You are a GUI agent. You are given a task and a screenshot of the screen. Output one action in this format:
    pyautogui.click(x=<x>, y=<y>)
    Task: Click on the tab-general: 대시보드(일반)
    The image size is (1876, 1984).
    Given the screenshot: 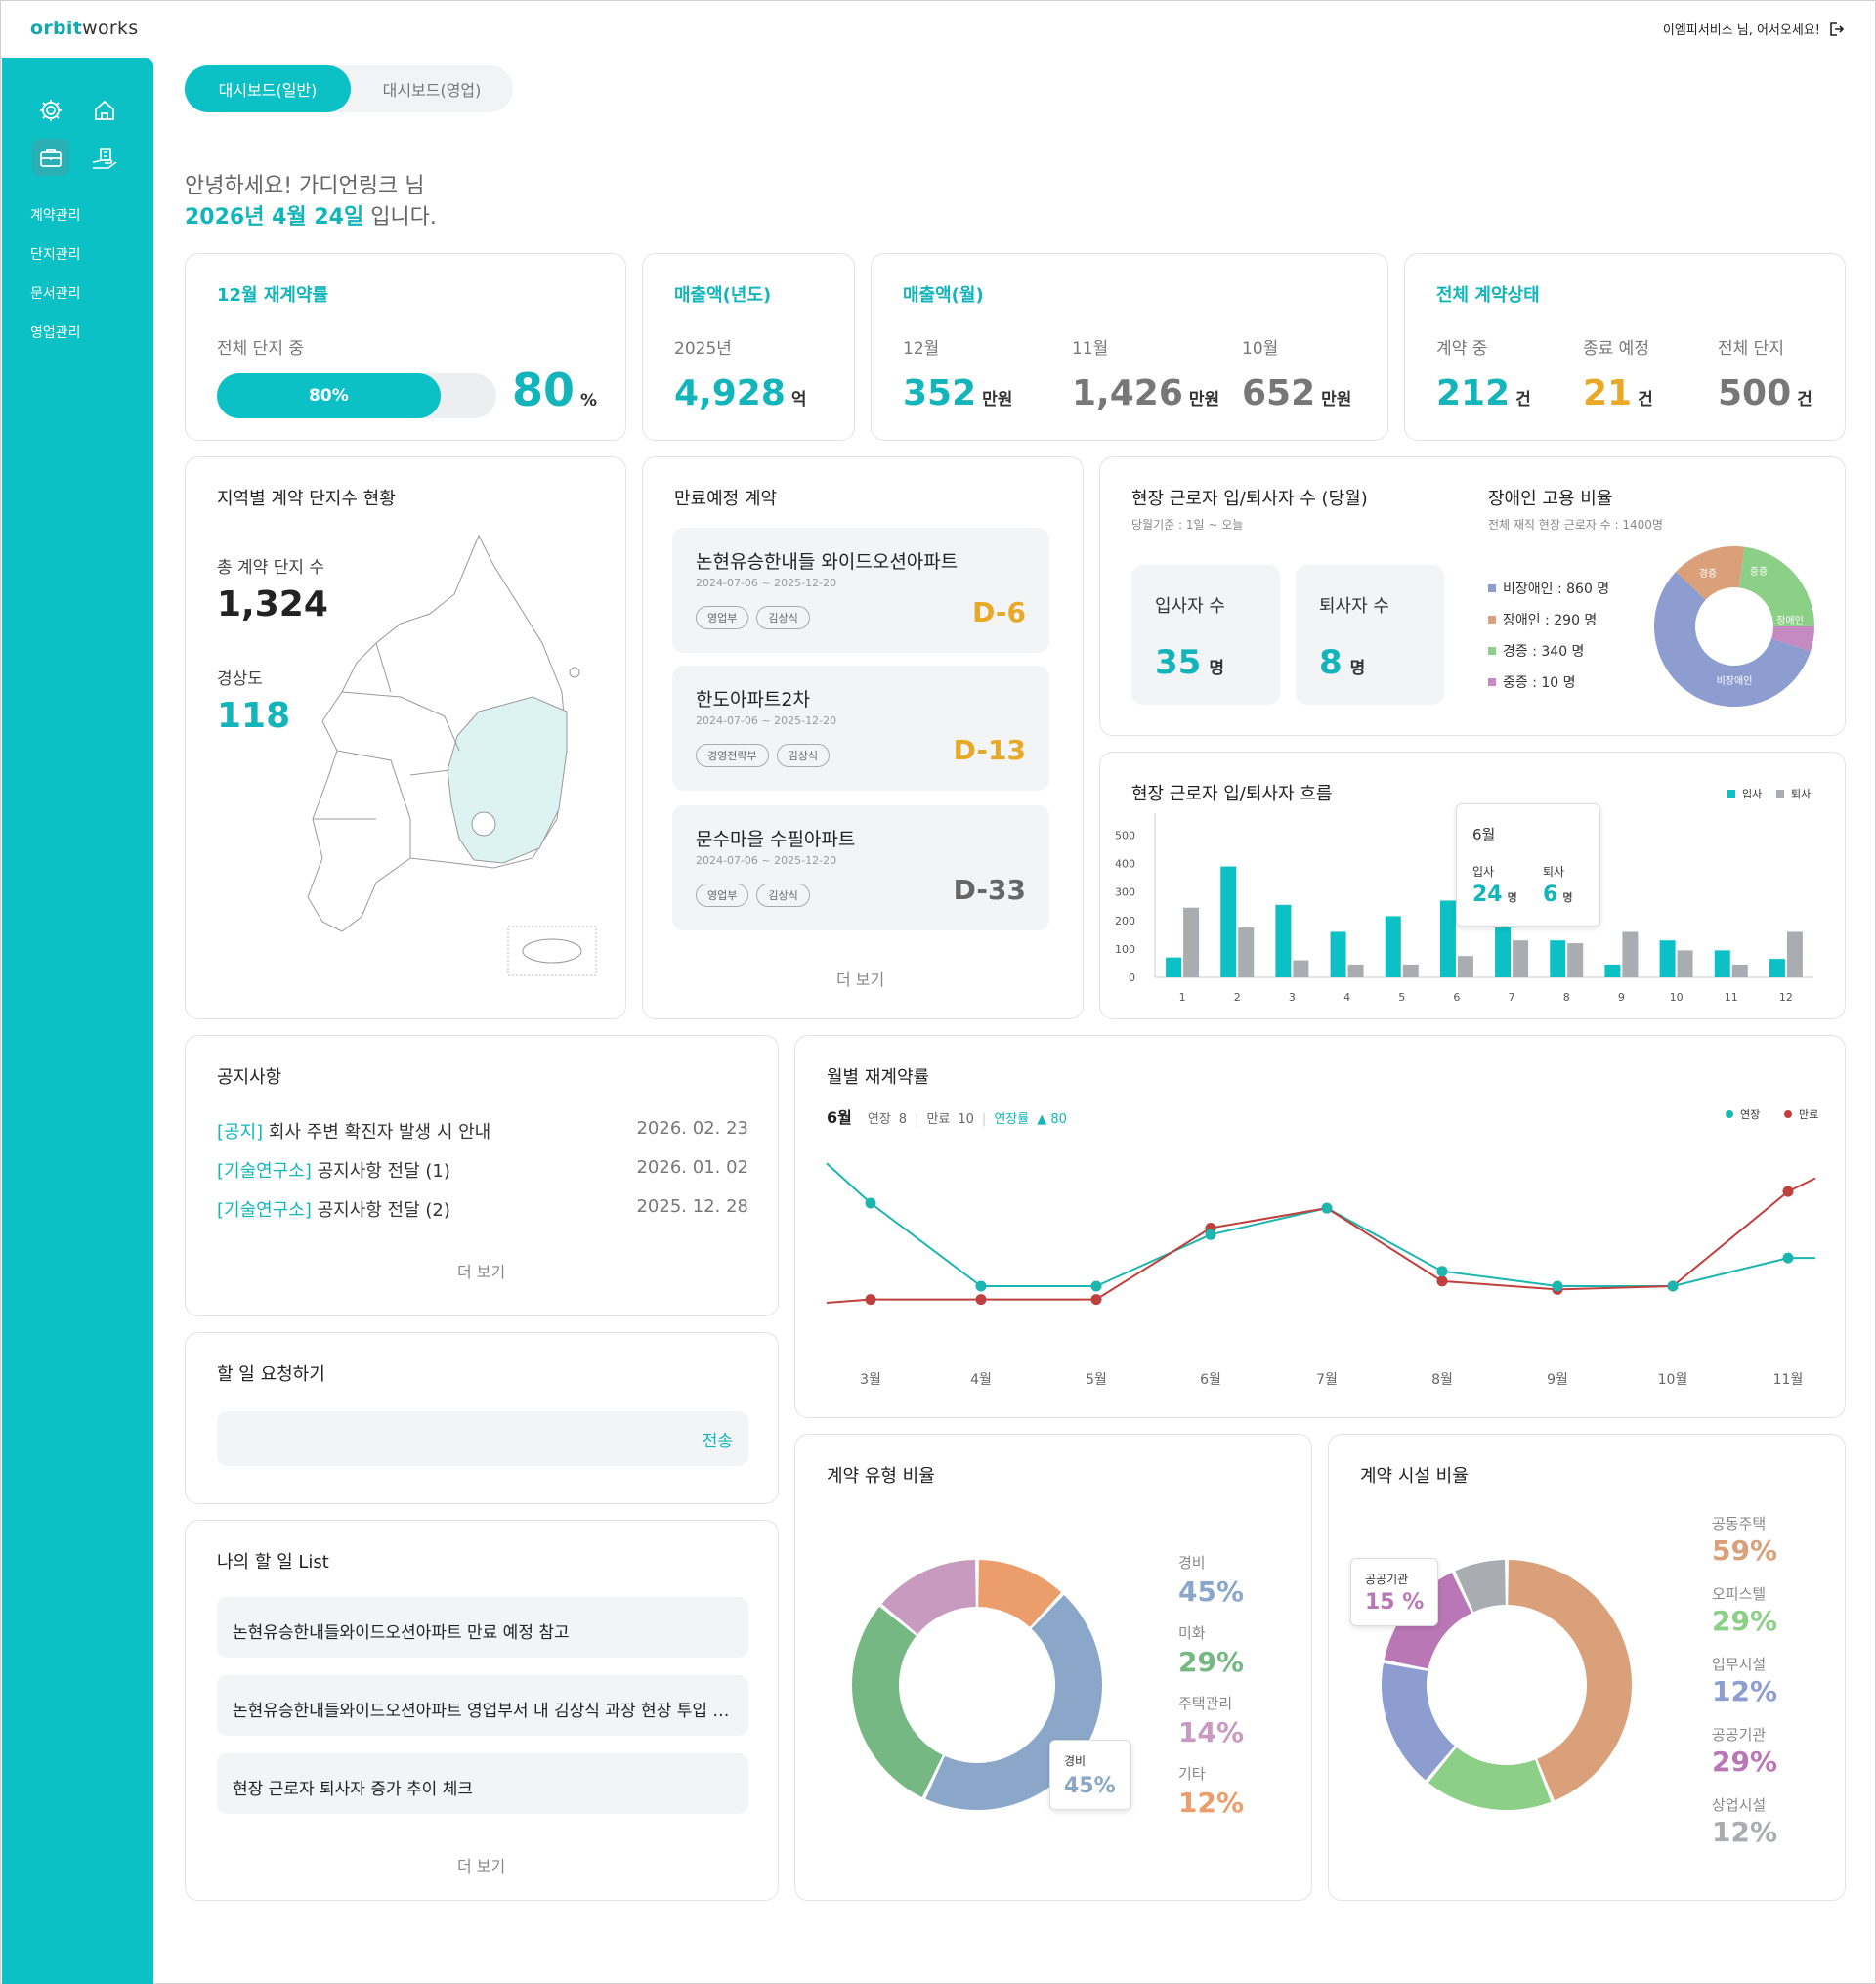 What is the action you would take?
    pyautogui.click(x=268, y=88)
    